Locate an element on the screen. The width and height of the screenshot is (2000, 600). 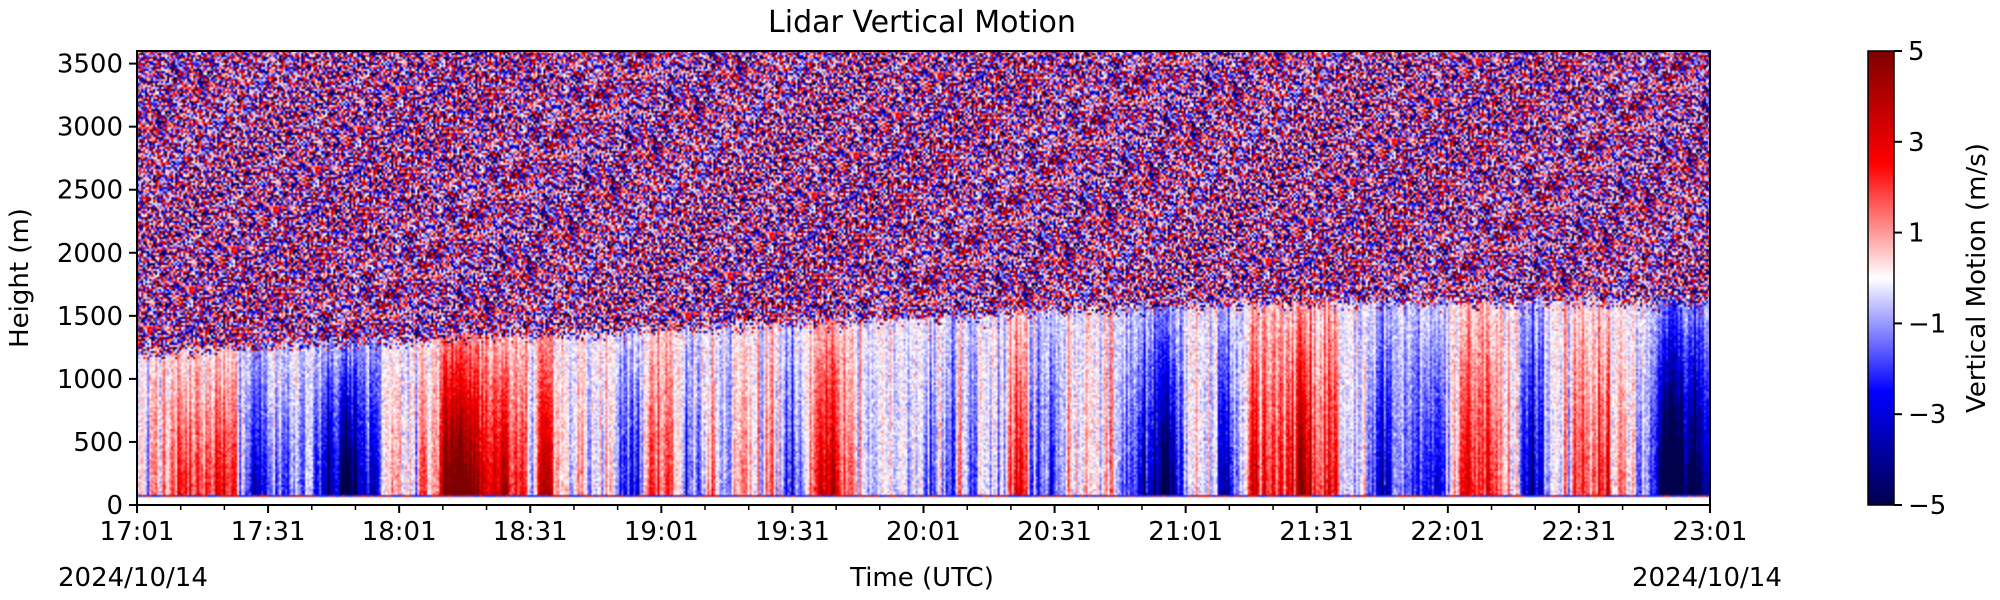
x-tick-label: 22:31 is located at coordinates (1578, 532).